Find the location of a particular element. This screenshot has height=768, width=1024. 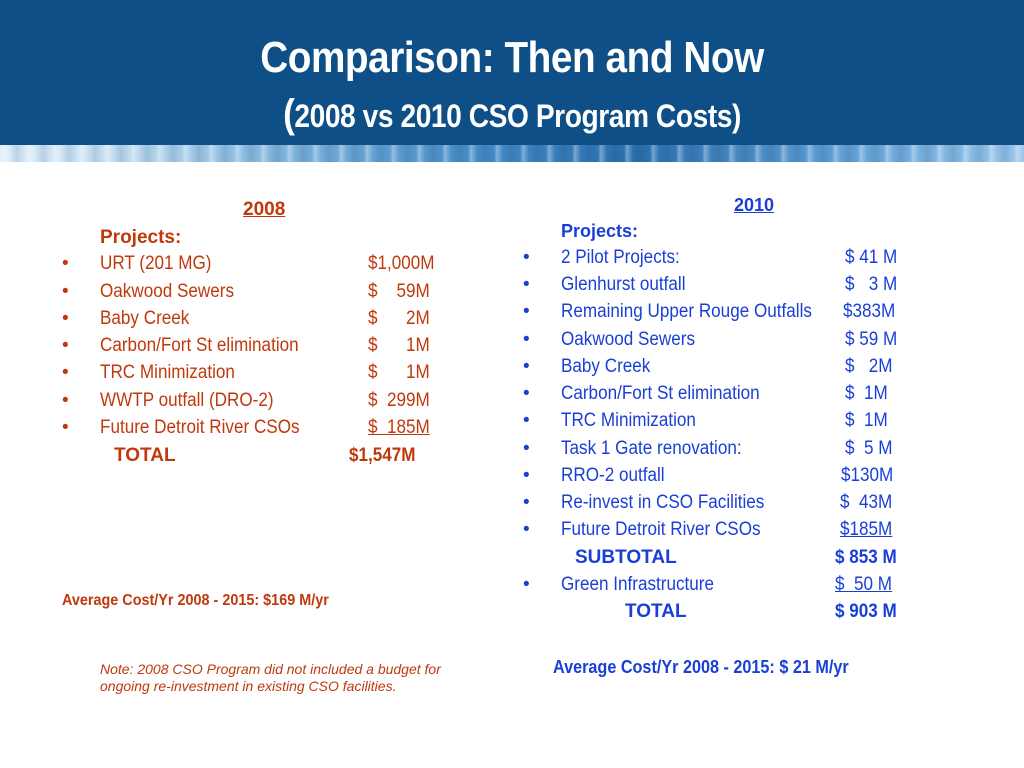

average-cost-2008-text: Average Cost/Yr 2008 - 2015: $169 M/yr is located at coordinates (195, 600).